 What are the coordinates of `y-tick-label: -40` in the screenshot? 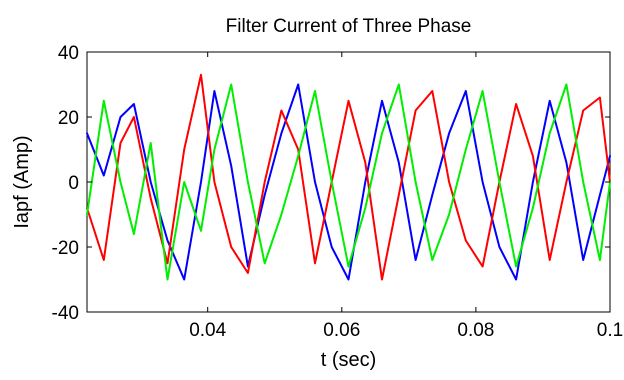 It's located at (65, 313).